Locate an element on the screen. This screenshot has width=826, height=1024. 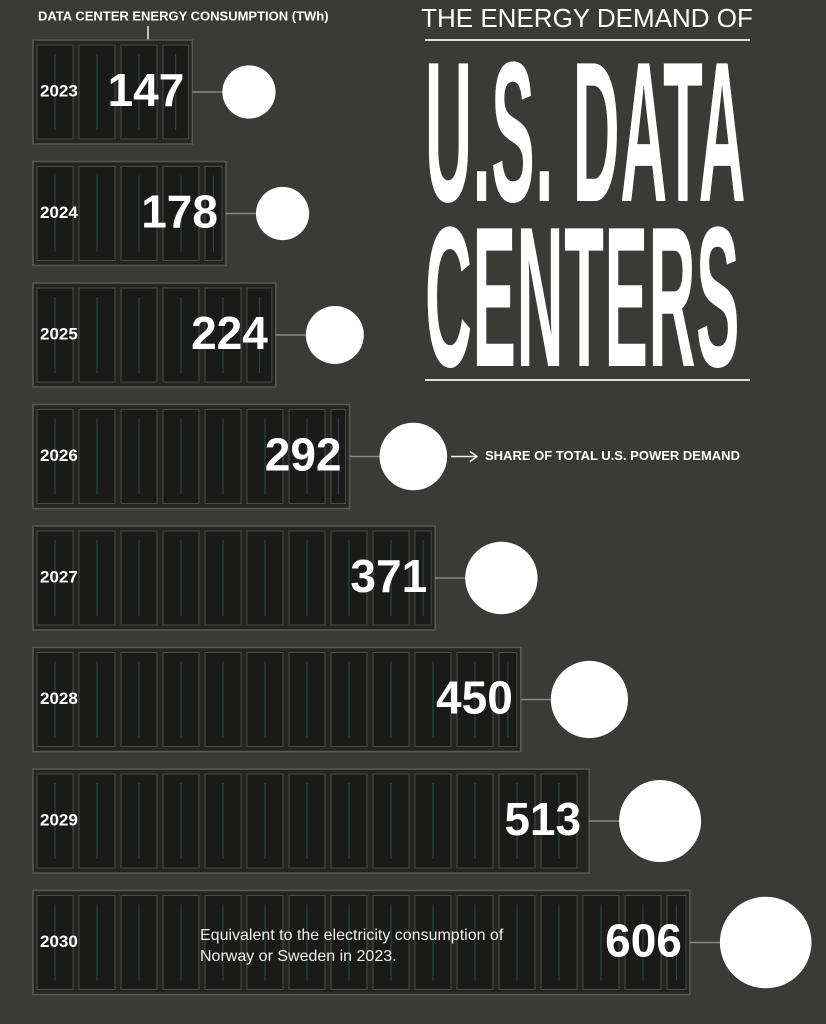
x-tick-label: 2028 is located at coordinates (59, 698).